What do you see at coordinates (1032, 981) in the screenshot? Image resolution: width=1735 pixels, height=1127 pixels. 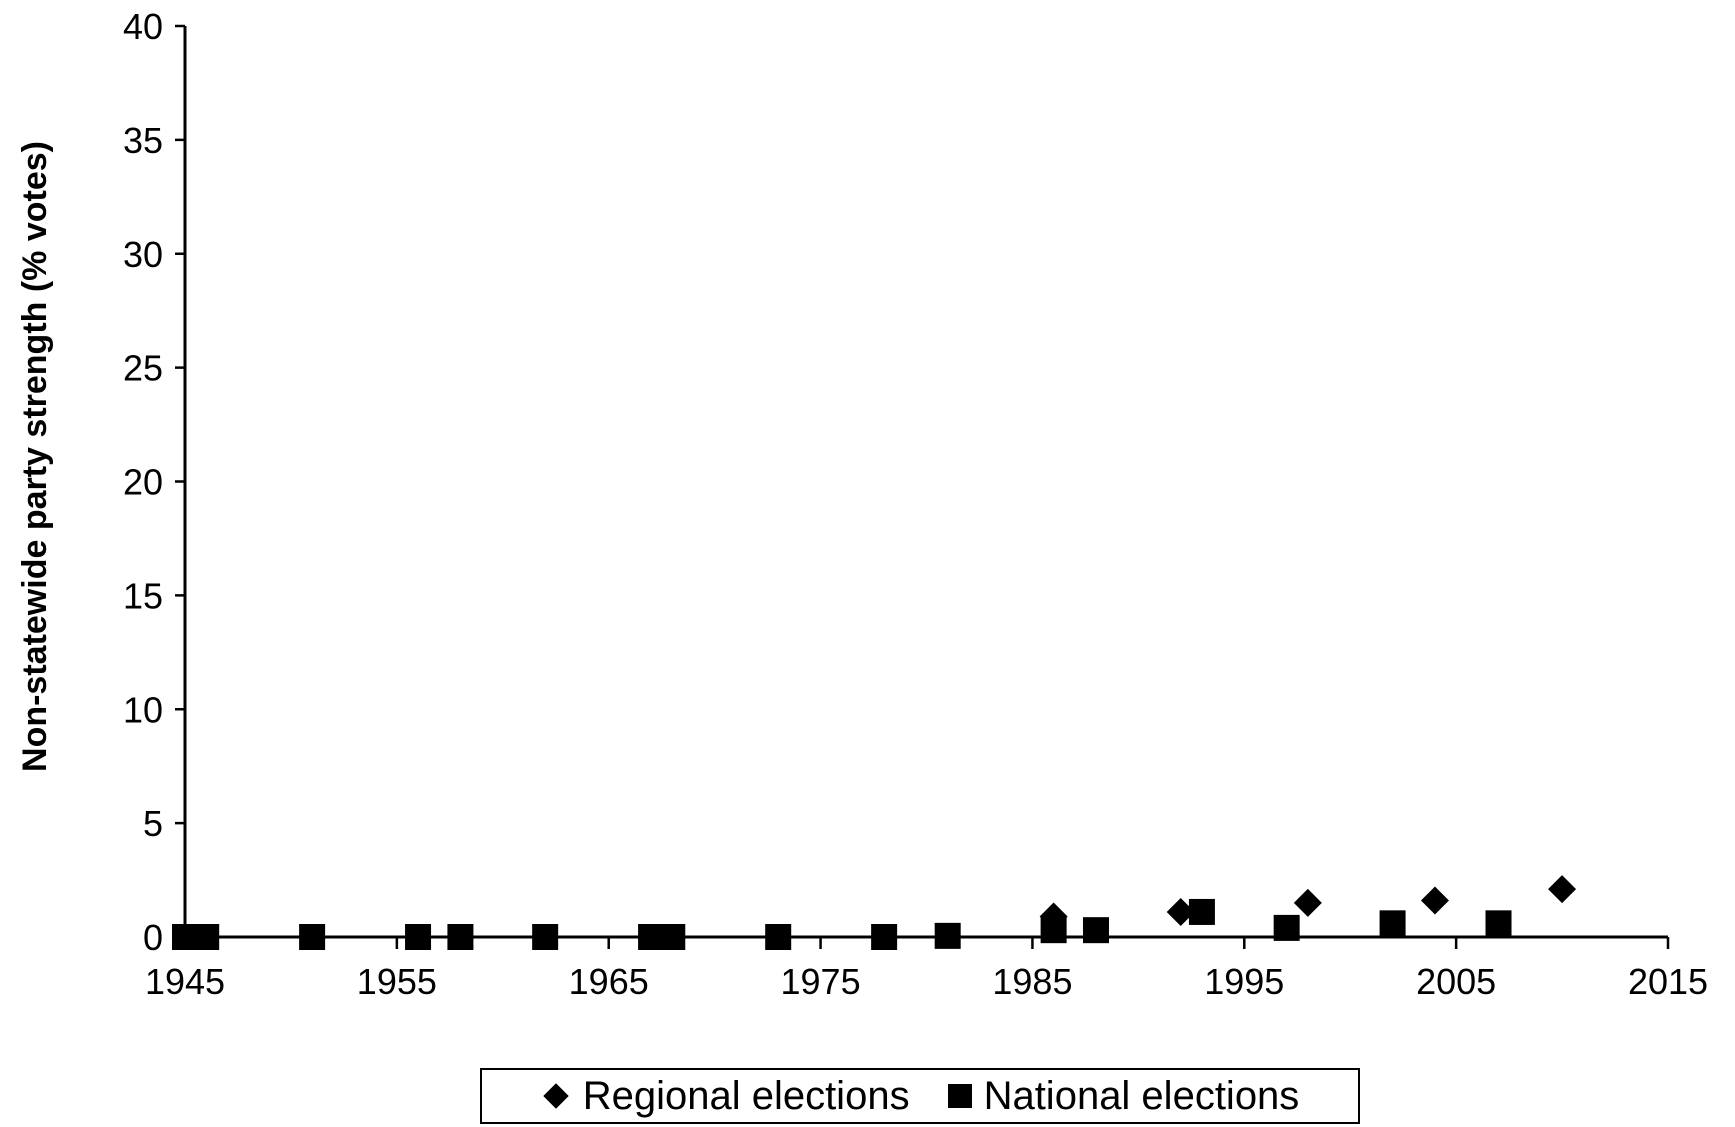 I see `x-tick-label: 1985` at bounding box center [1032, 981].